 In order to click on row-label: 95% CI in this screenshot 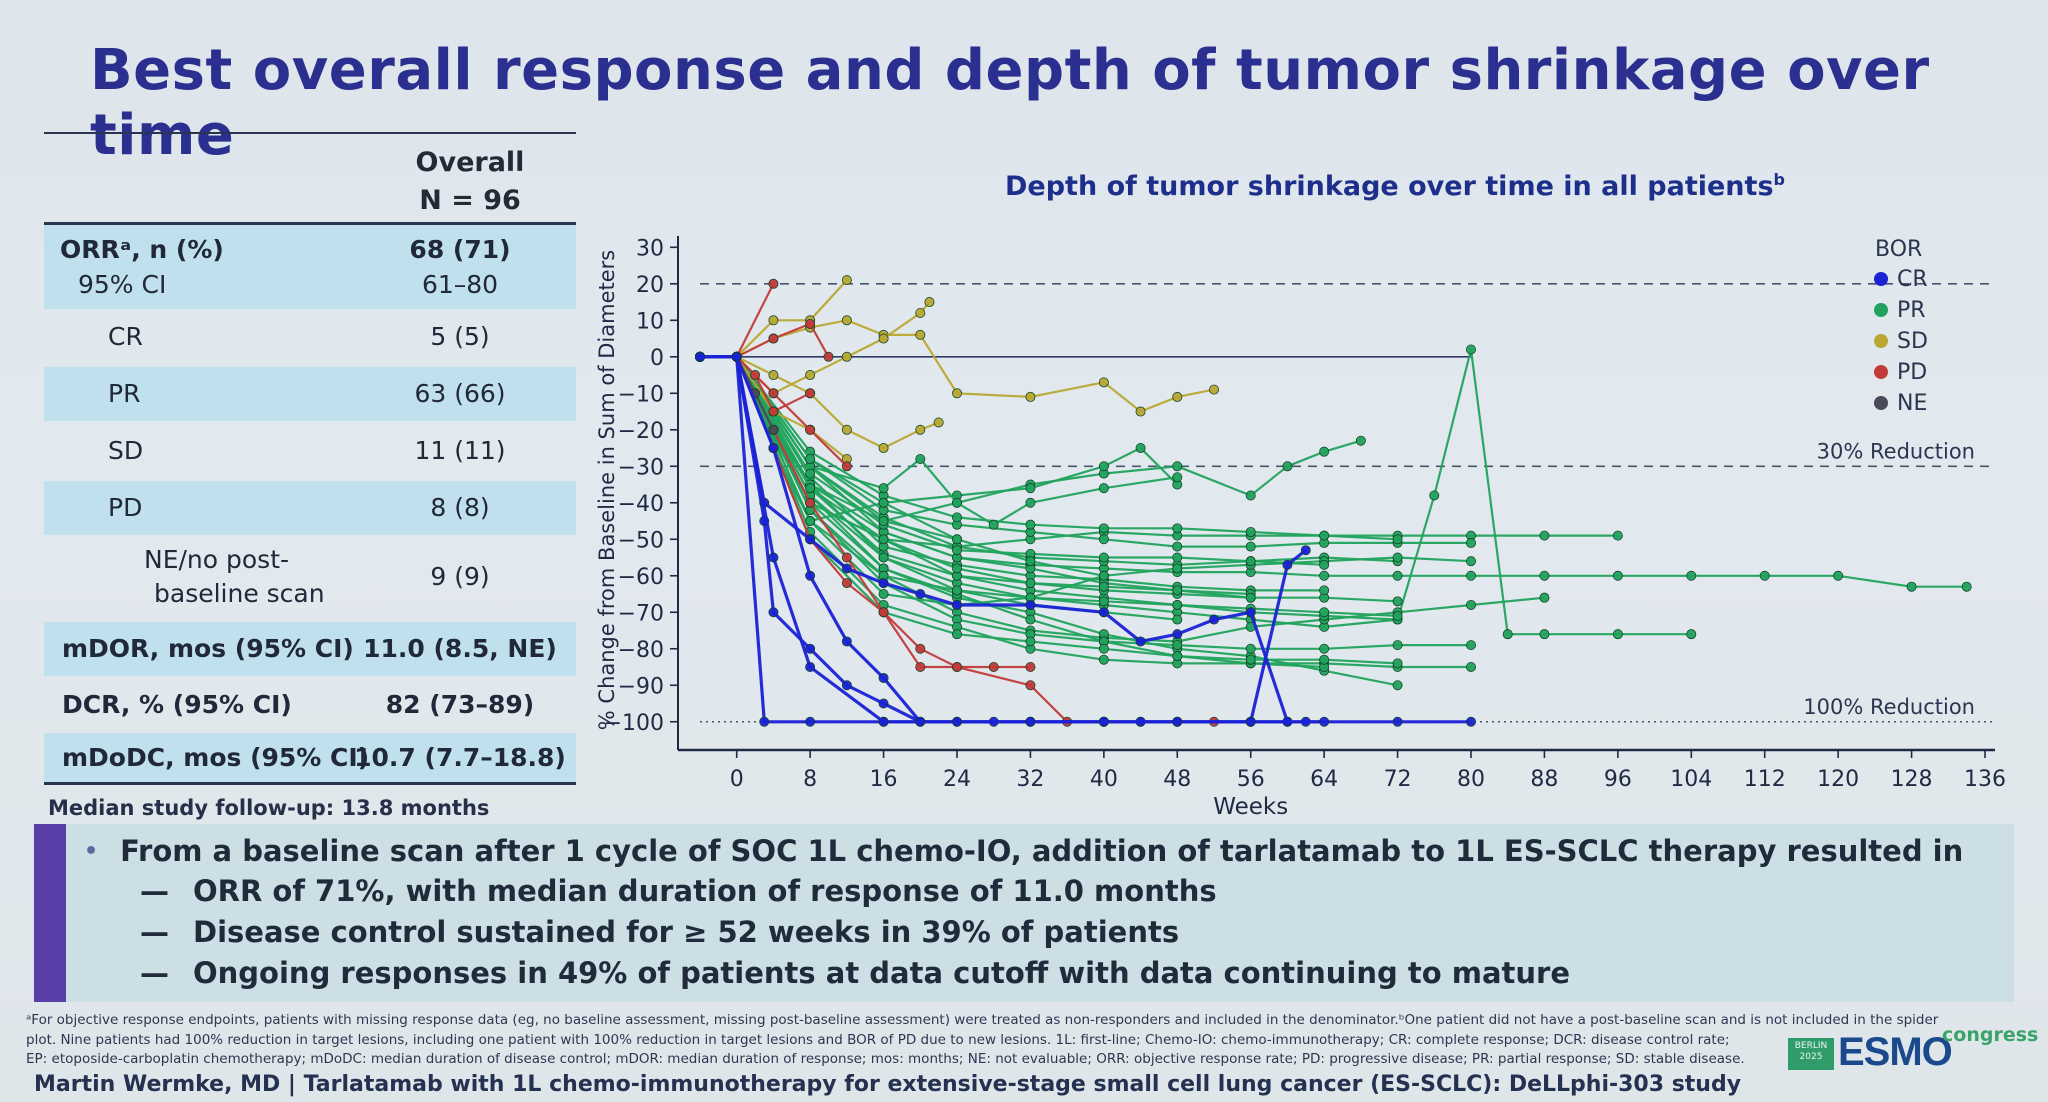, I will do `click(122, 284)`.